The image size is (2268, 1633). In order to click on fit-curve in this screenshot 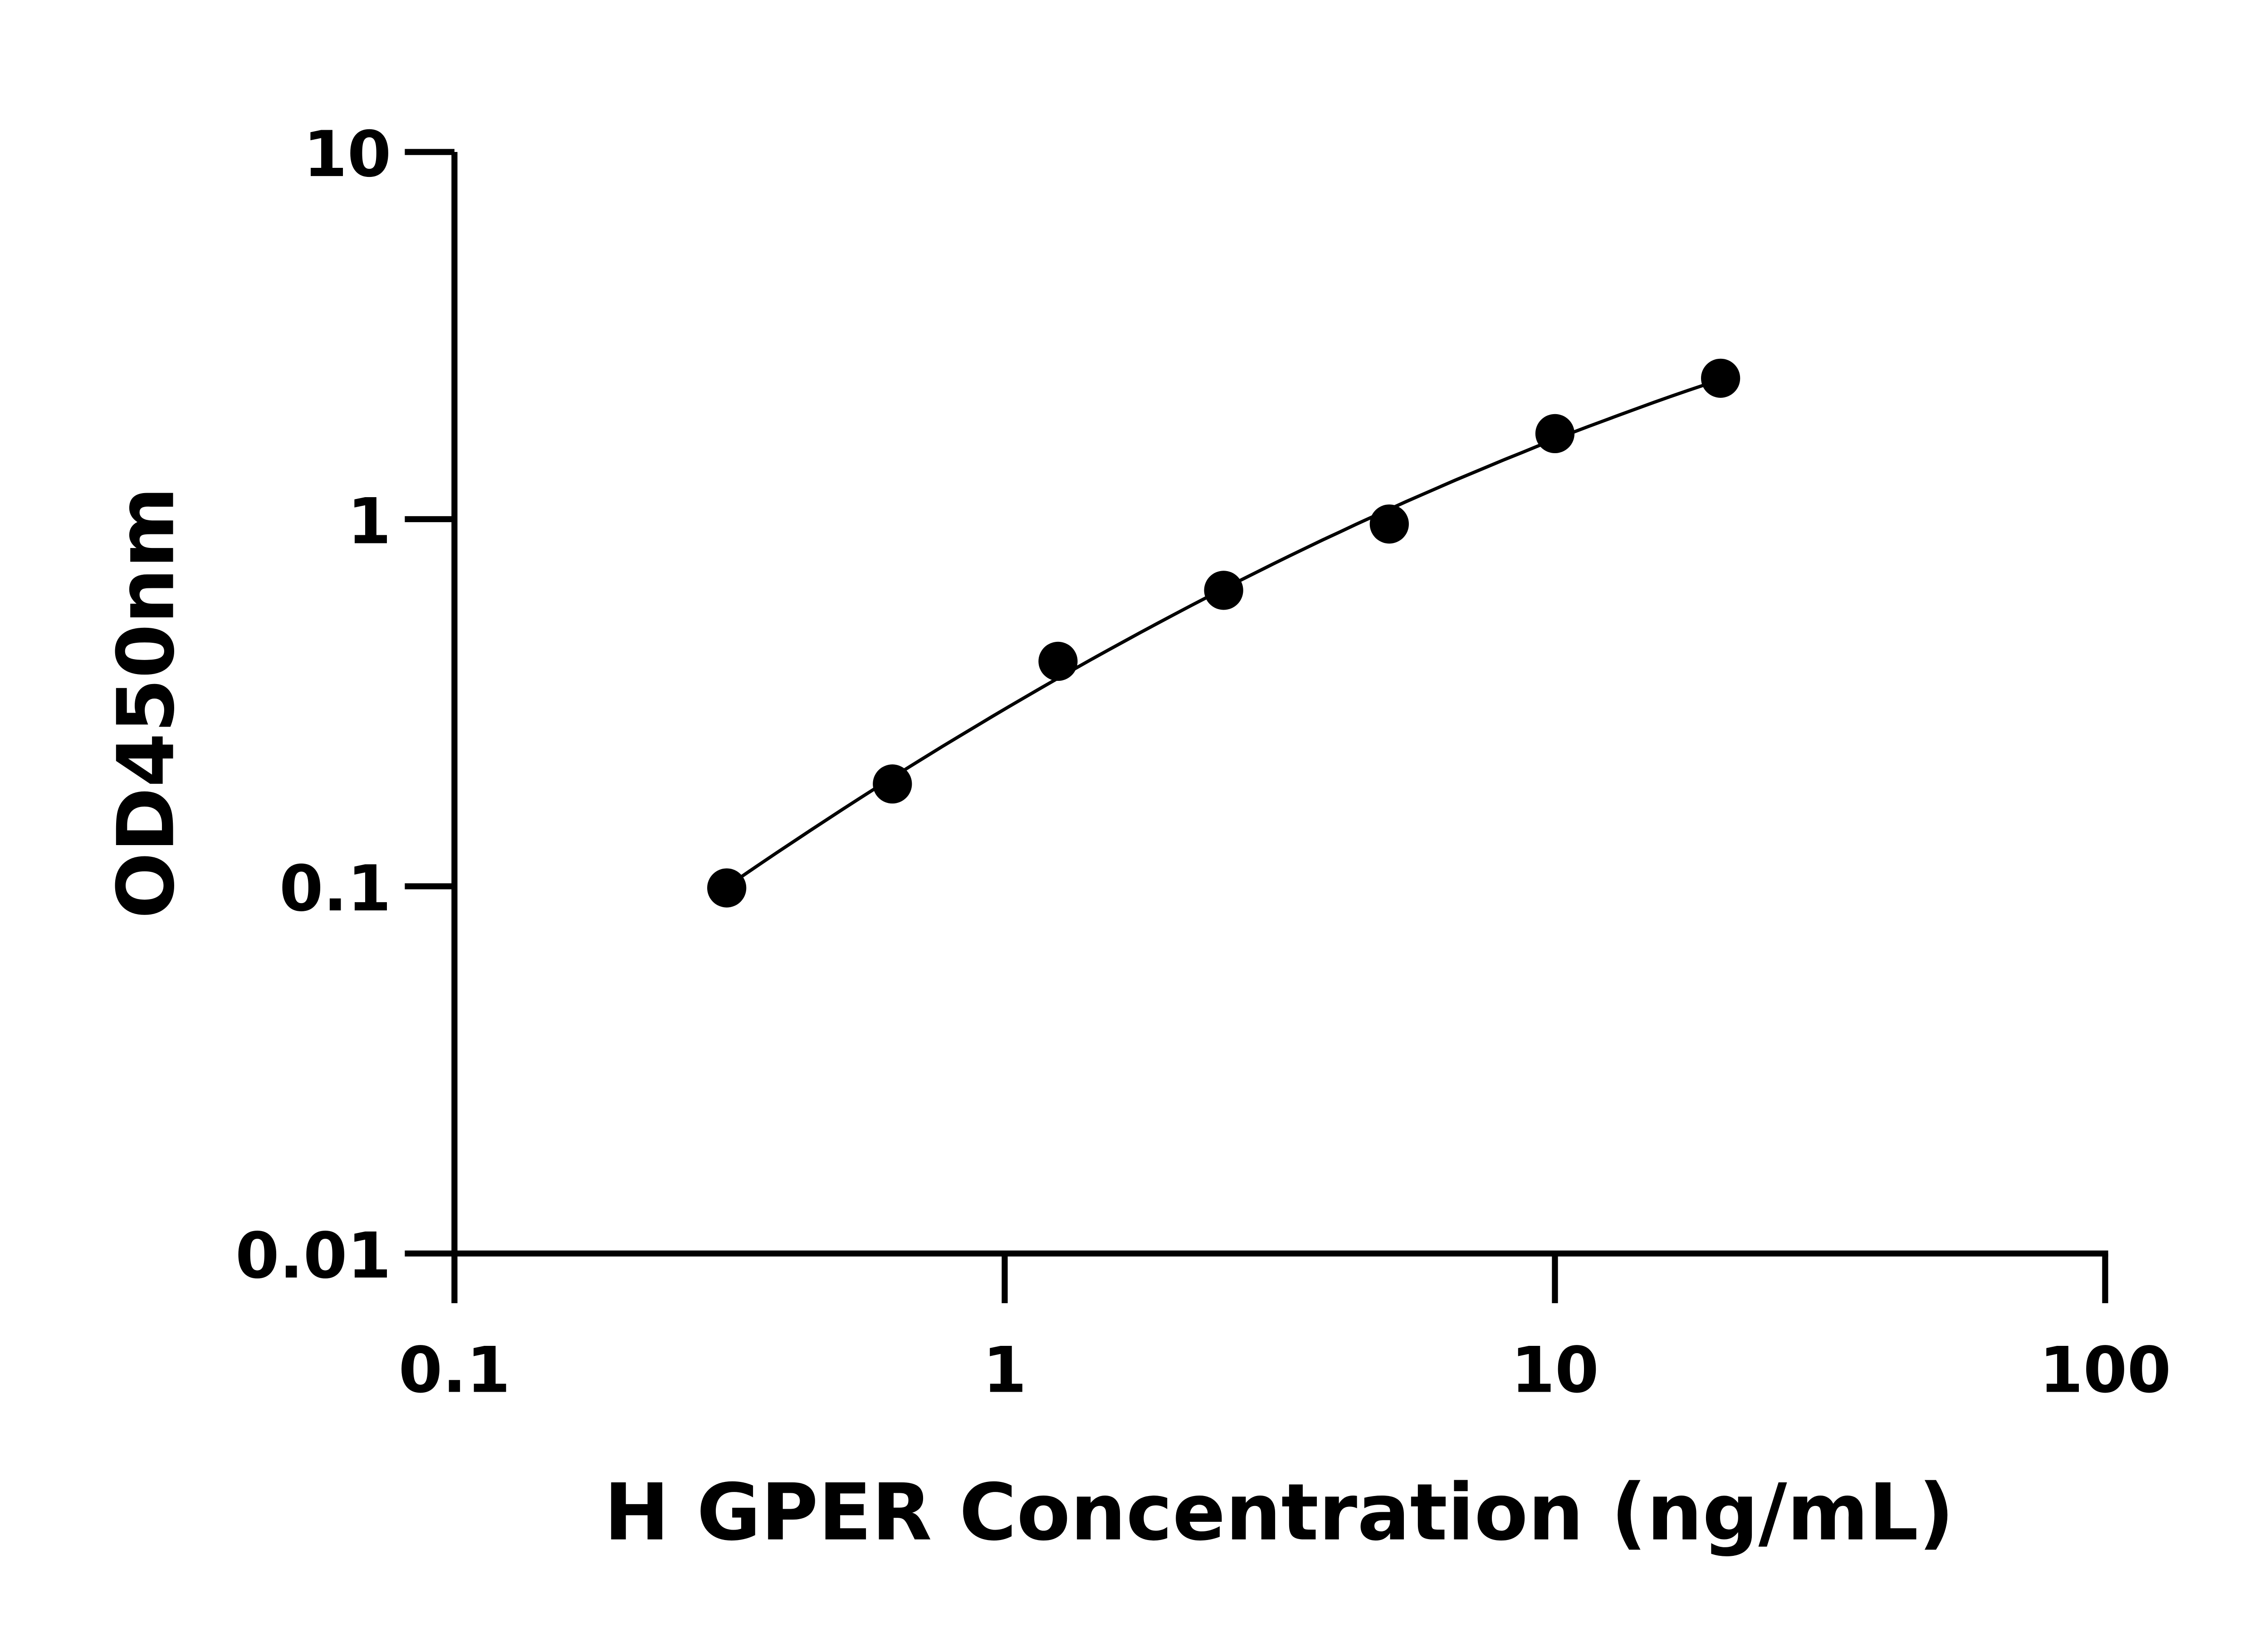, I will do `click(1223, 633)`.